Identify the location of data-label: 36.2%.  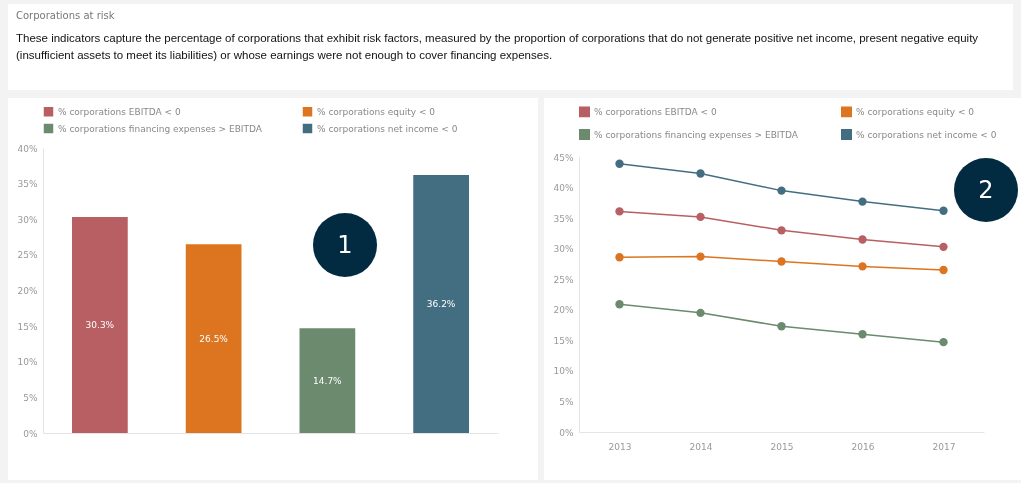
(441, 304).